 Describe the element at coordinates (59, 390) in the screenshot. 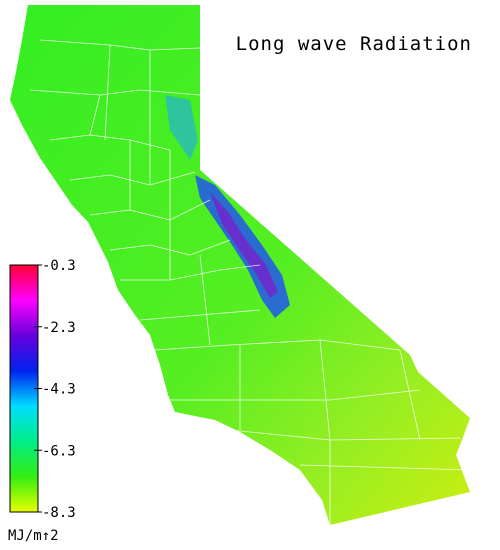

I see `colorbar-tick-label: -4.3` at that location.